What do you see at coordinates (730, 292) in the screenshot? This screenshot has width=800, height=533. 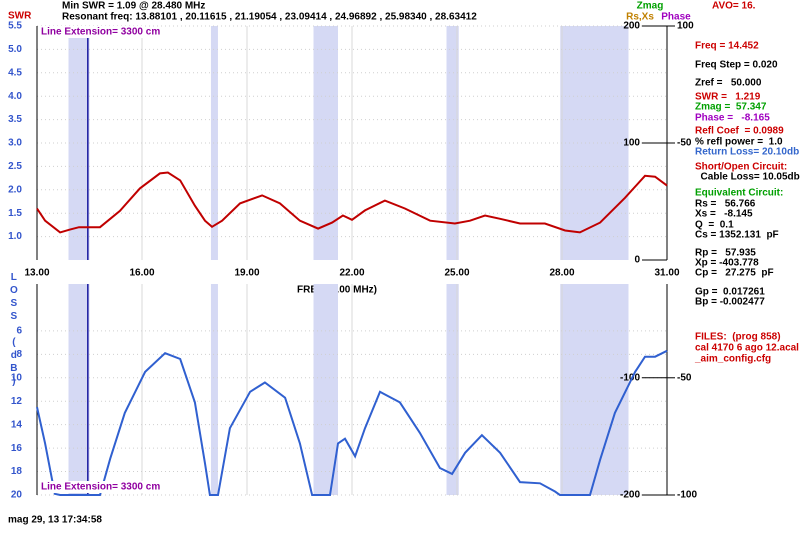 I see `readout: Gp = 0.017261` at bounding box center [730, 292].